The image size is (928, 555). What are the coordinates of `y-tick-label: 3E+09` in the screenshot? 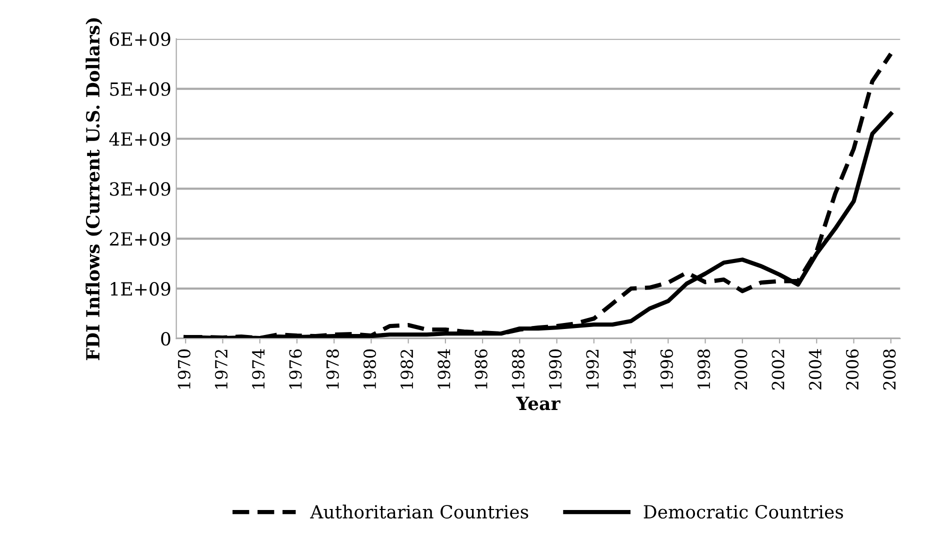 It's located at (140, 189).